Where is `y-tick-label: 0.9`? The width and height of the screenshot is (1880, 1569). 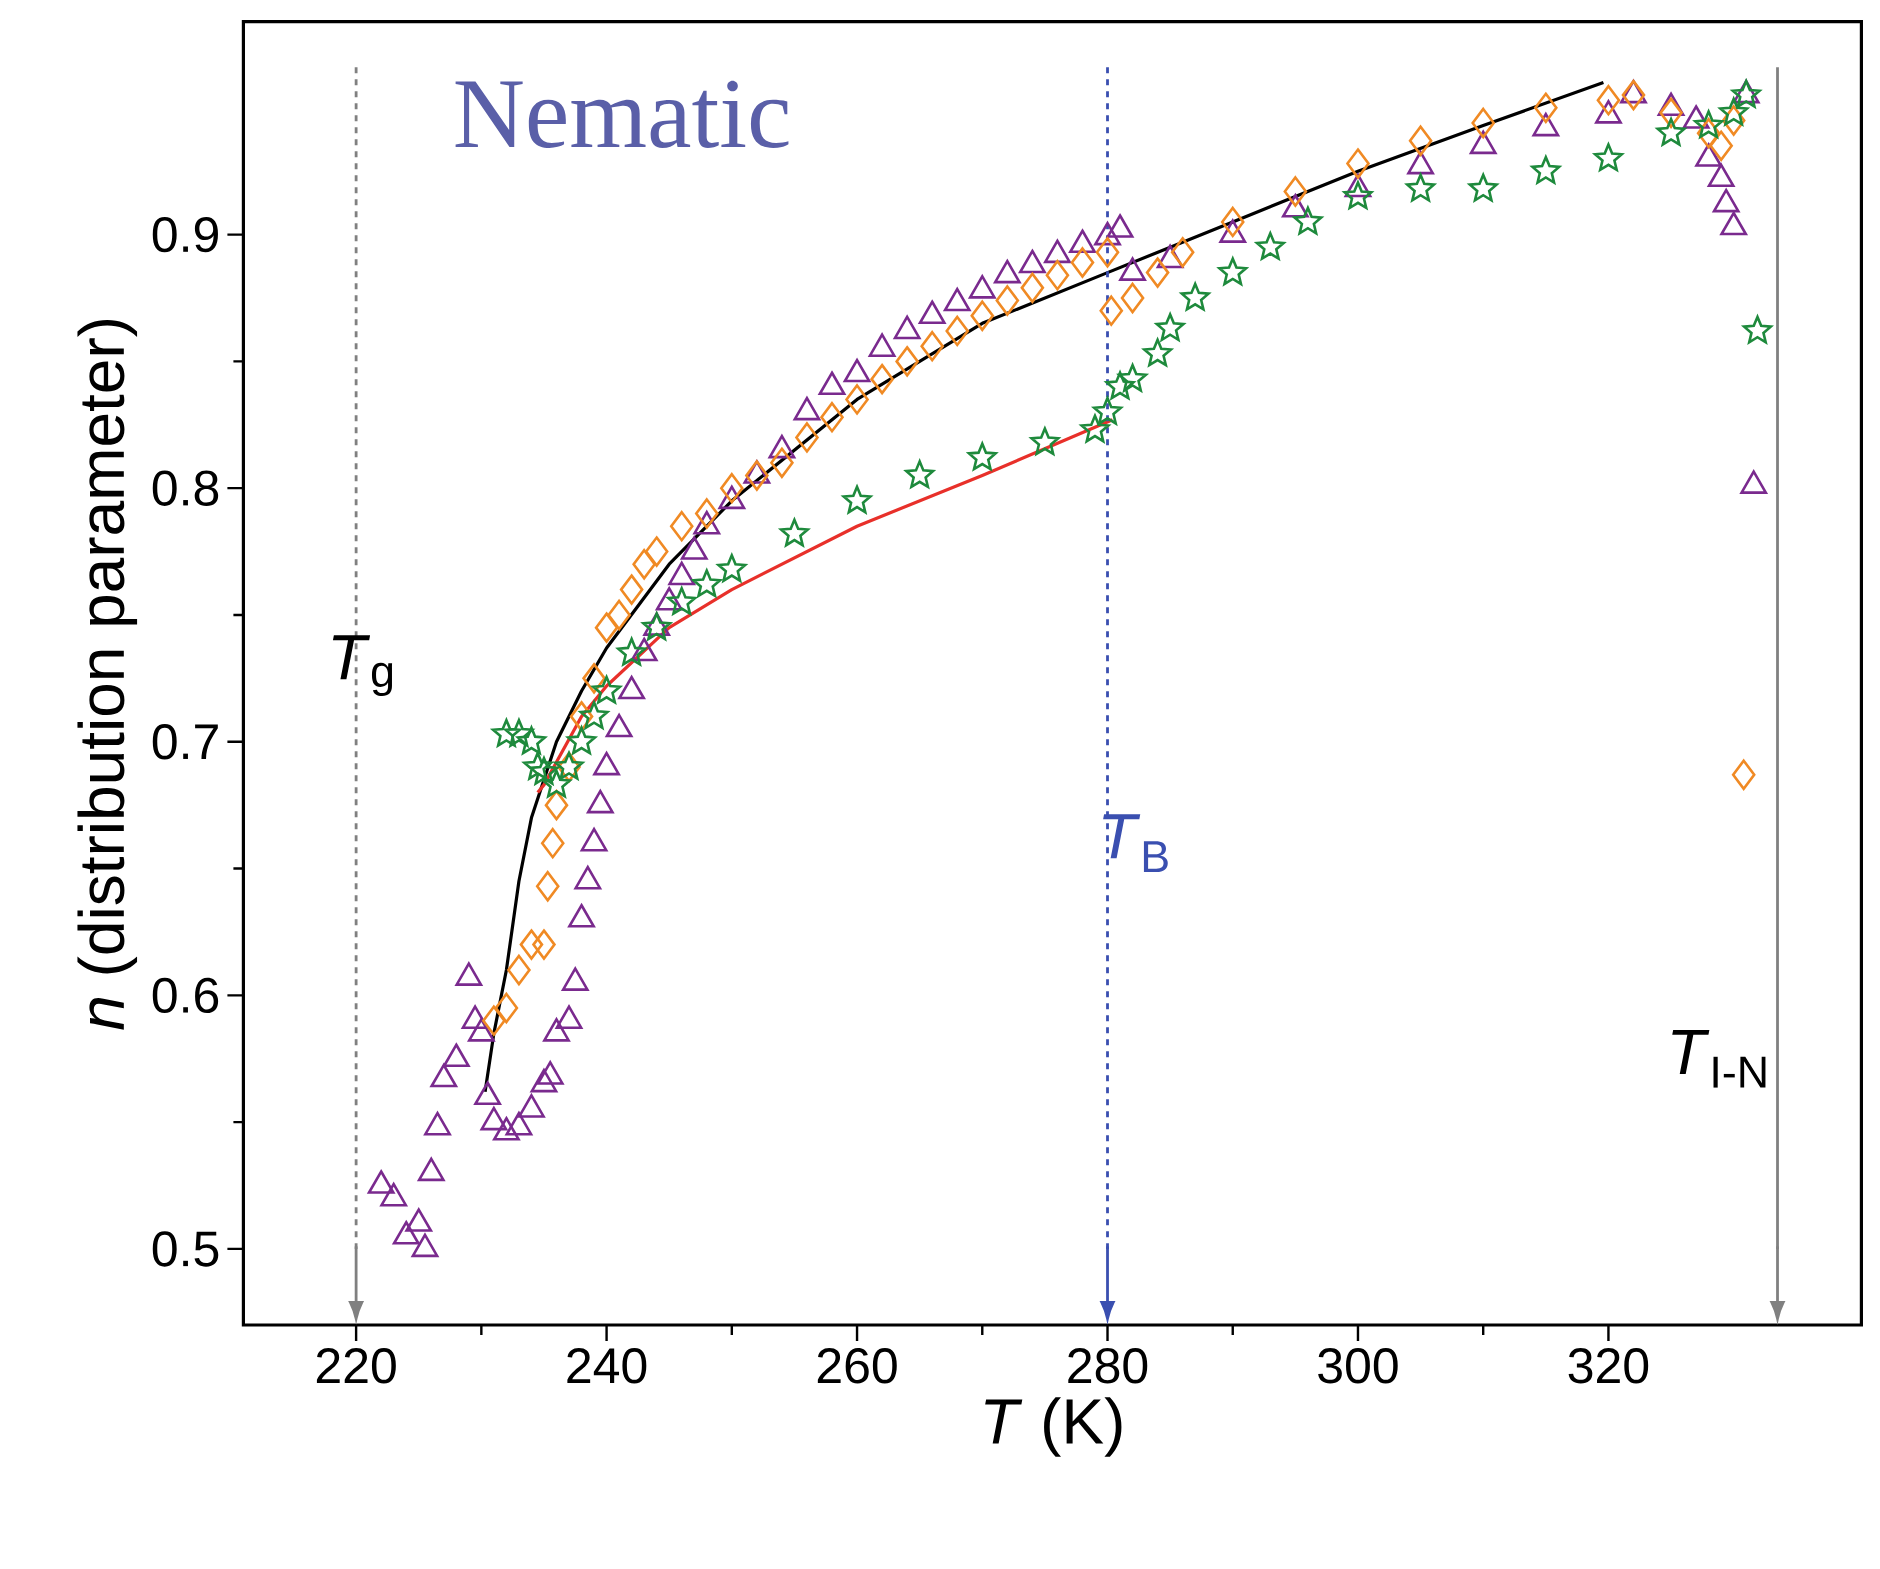
y-tick-label: 0.9 is located at coordinates (185, 234).